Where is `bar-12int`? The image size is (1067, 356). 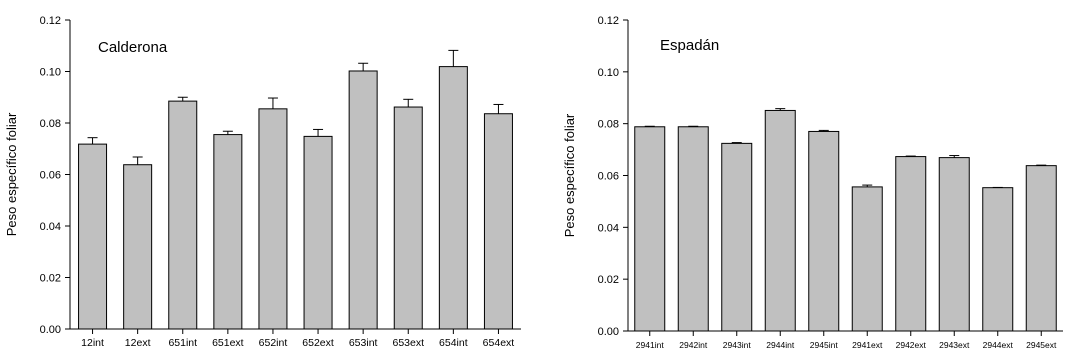 bar-12int is located at coordinates (93, 236).